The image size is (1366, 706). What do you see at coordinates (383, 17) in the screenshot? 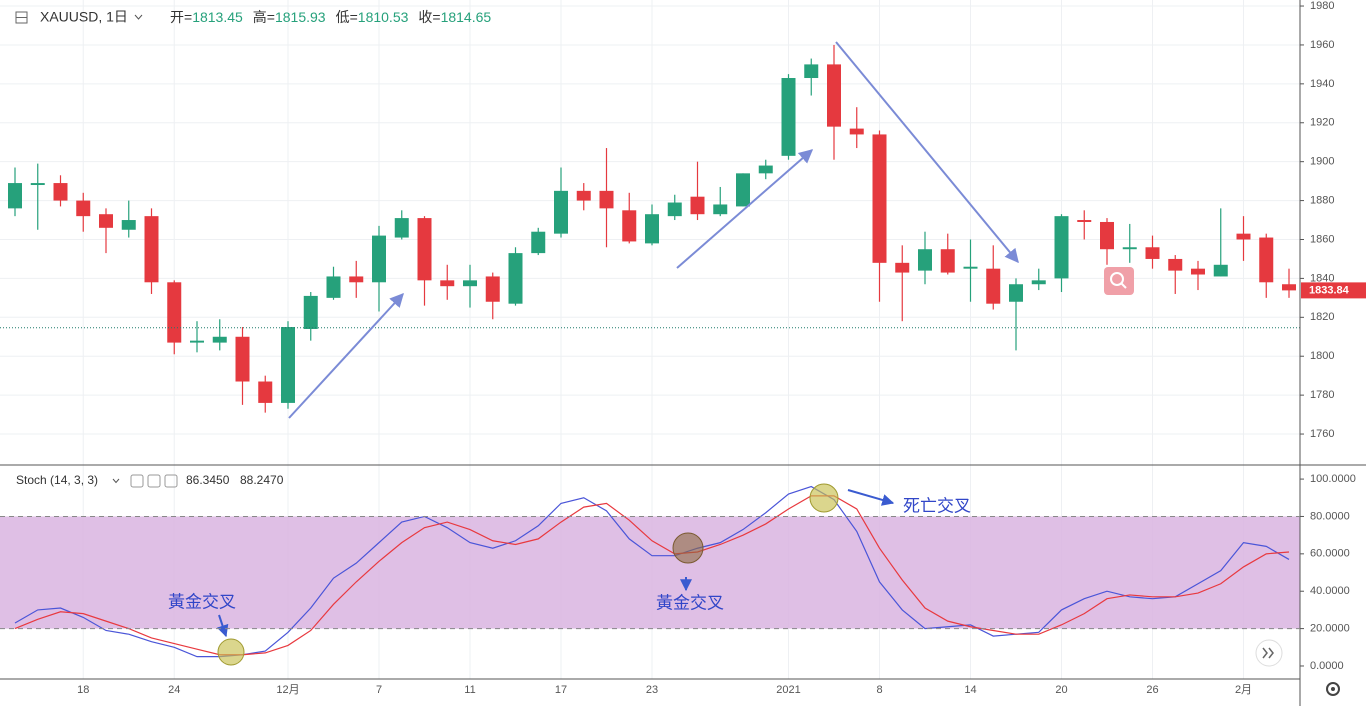
I see `readout-value: 1810.53` at bounding box center [383, 17].